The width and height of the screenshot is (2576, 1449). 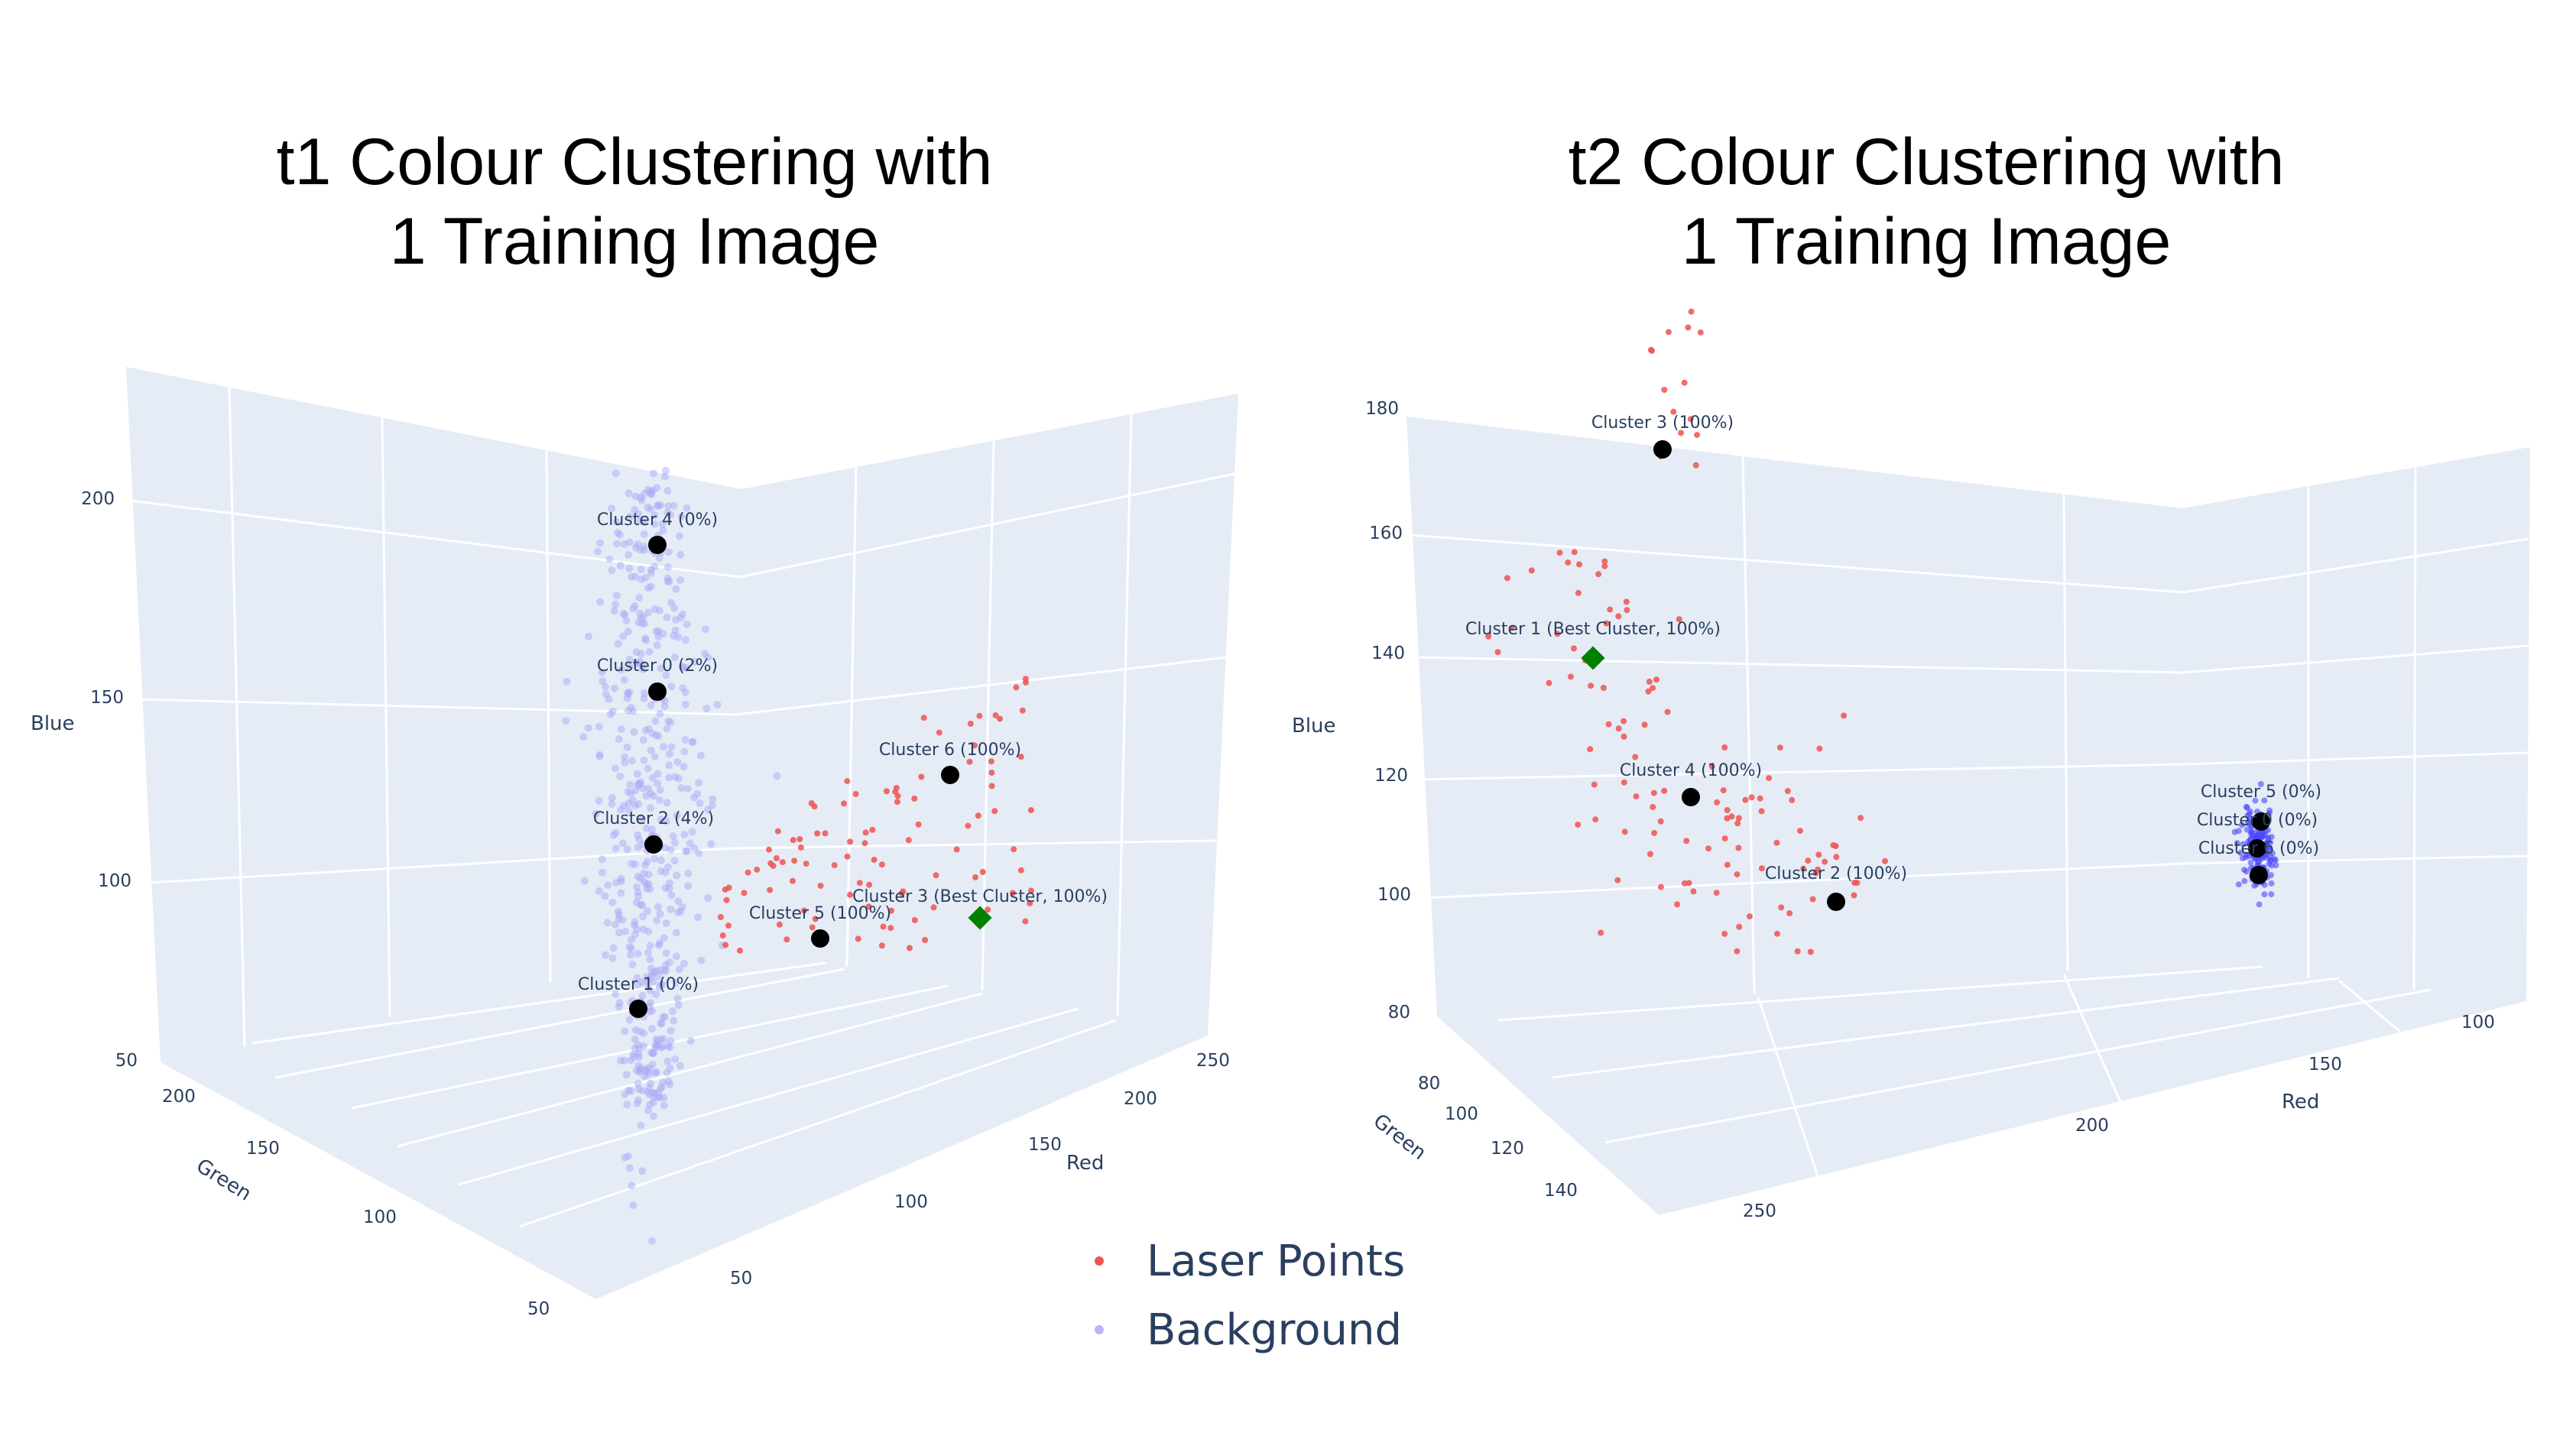 I want to click on legend: Laser Points Background, so click(x=1245, y=1296).